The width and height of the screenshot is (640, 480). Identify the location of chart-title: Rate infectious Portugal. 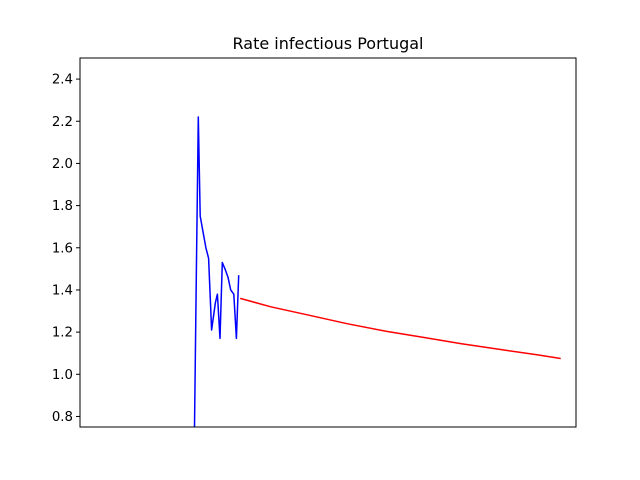
(328, 43).